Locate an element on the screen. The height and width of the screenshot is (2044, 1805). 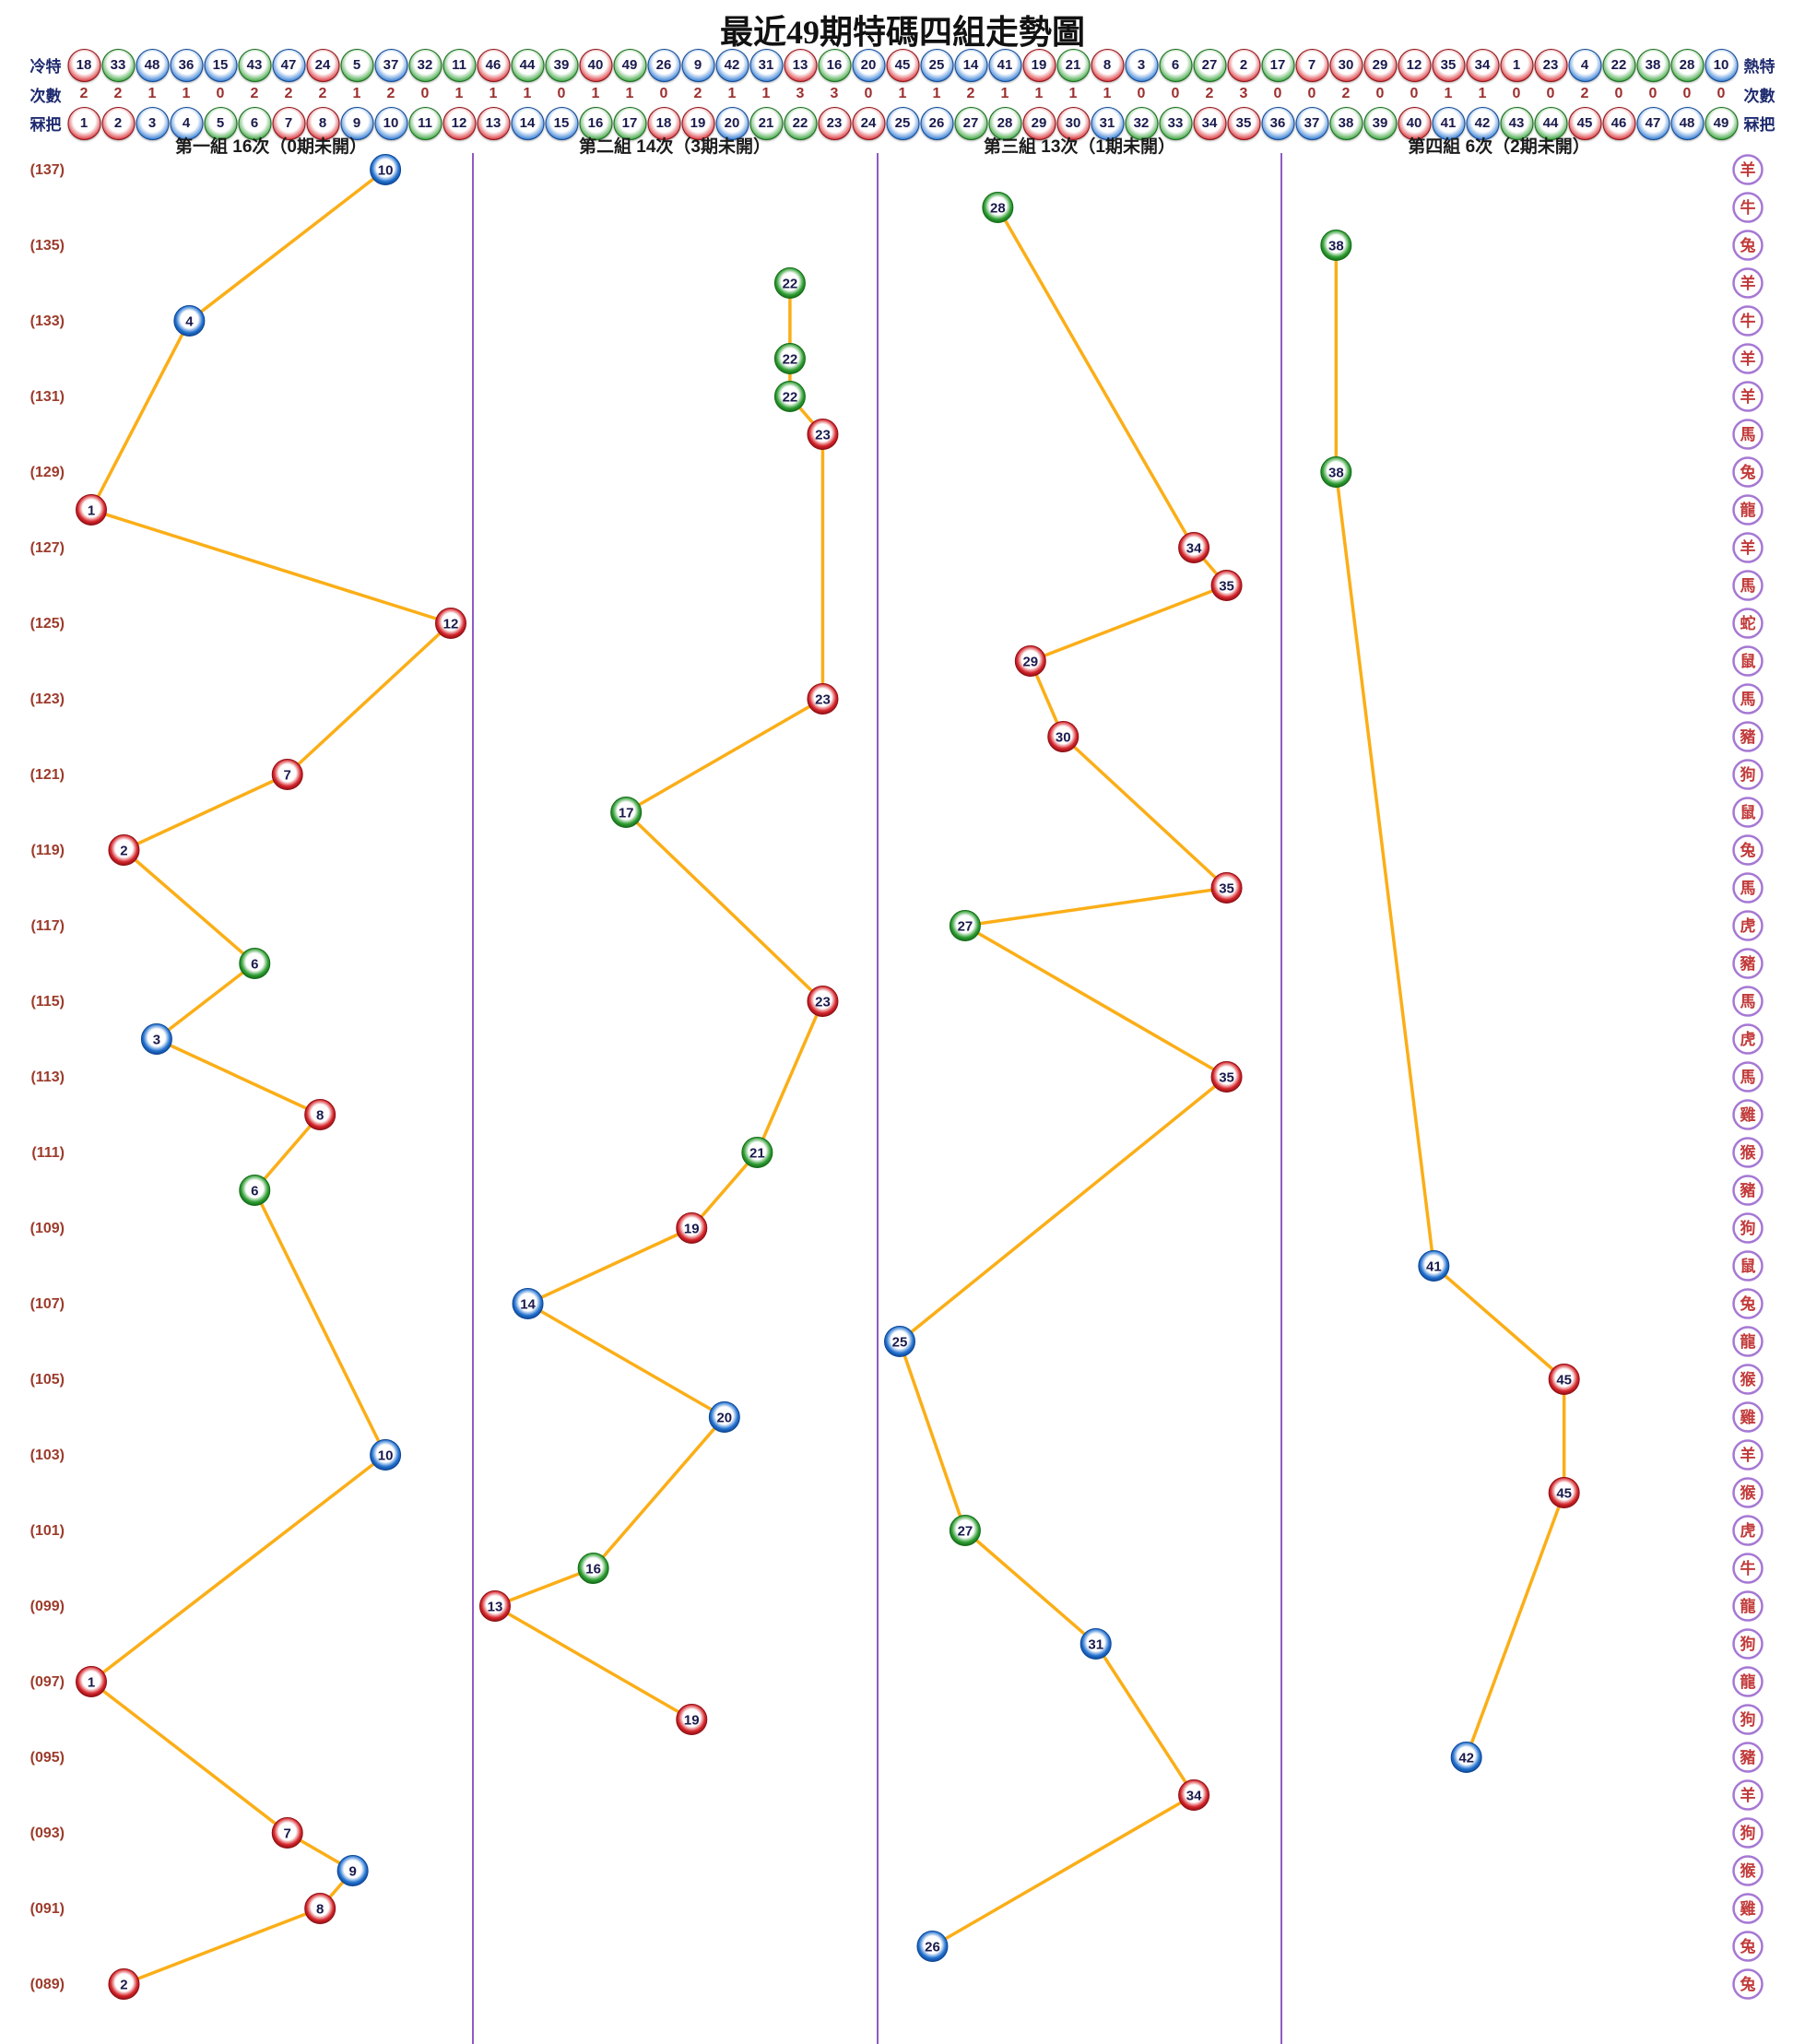
chart-ball-number: 19 is located at coordinates (692, 1721).